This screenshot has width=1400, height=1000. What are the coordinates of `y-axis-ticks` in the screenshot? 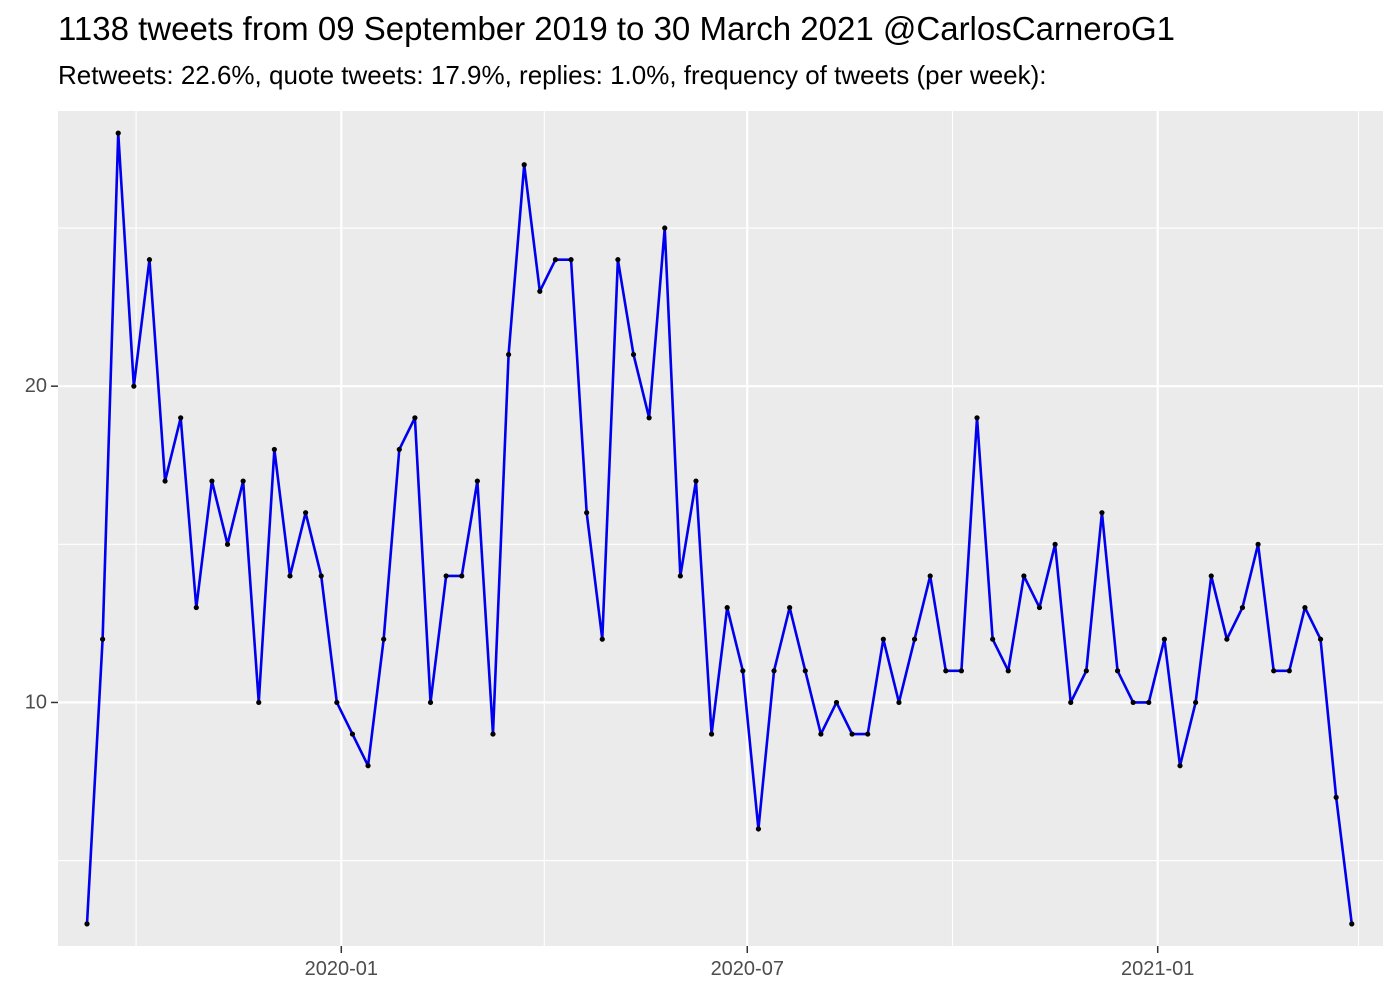 It's located at (54, 544).